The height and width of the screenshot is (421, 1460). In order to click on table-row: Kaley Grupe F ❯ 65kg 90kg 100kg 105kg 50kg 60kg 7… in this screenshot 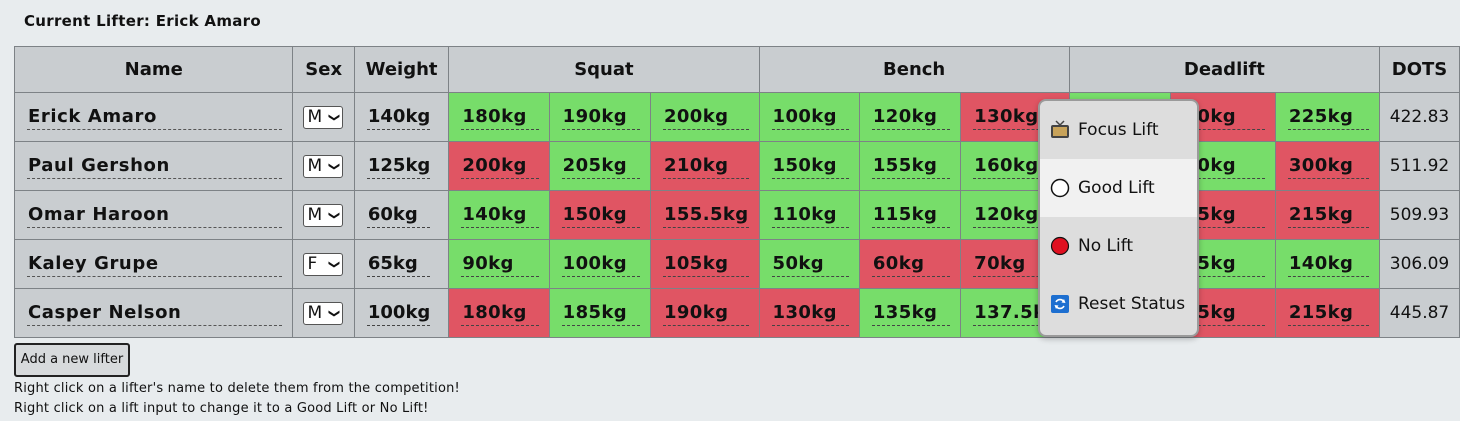, I will do `click(736, 264)`.